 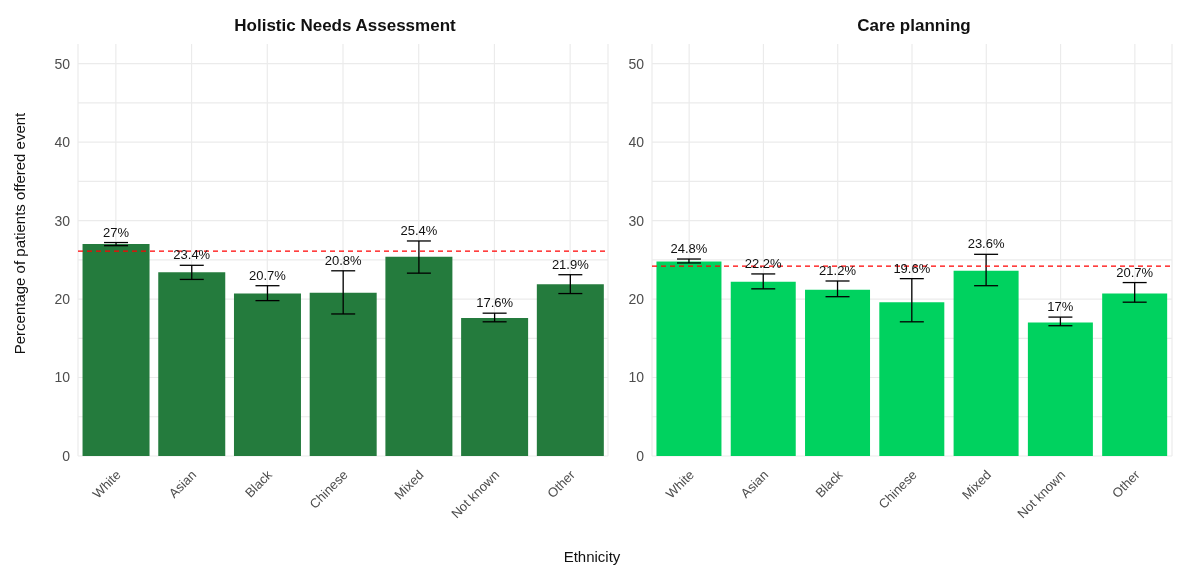 What do you see at coordinates (838, 270) in the screenshot?
I see `data-label: 21.2%` at bounding box center [838, 270].